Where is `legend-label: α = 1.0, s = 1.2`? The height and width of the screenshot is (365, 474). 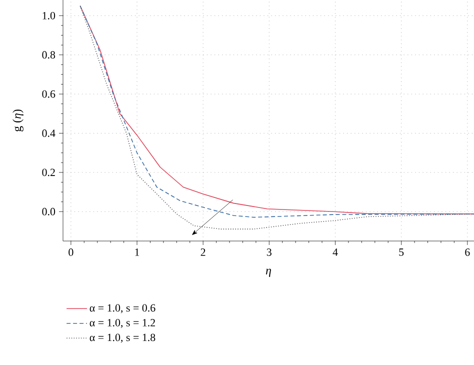 legend-label: α = 1.0, s = 1.2 is located at coordinates (122, 323).